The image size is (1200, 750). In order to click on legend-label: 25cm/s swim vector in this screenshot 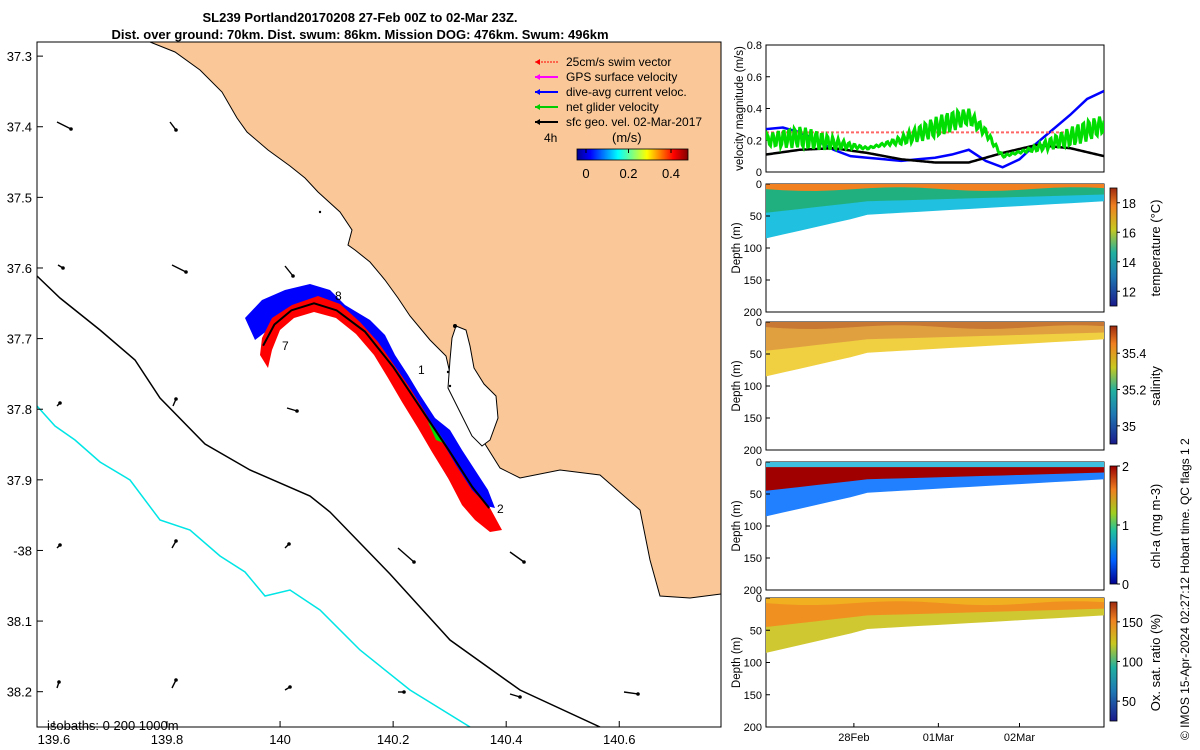, I will do `click(618, 62)`.